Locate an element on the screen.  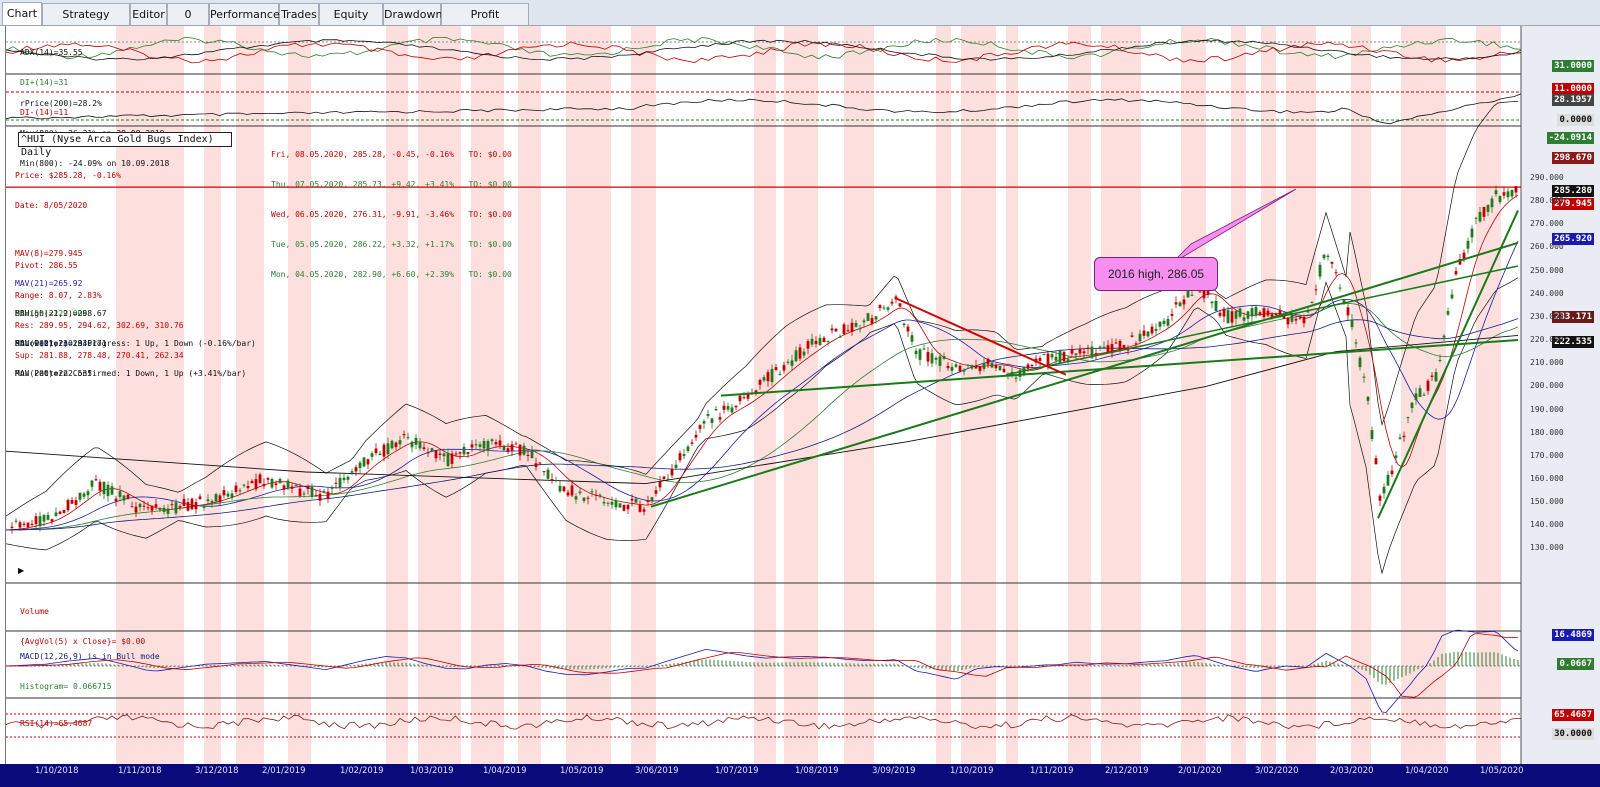
y-tick-label: 130.000 is located at coordinates (1547, 548).